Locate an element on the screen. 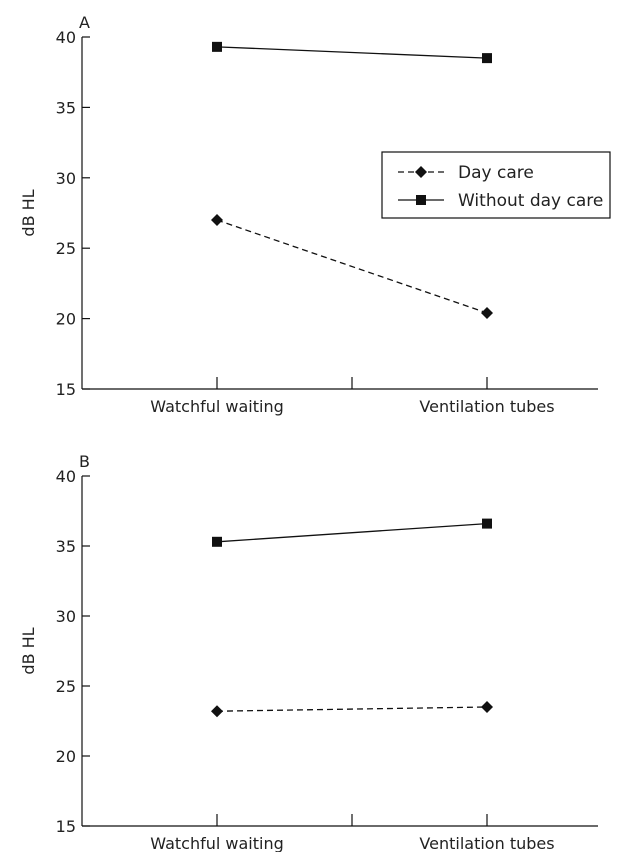 The image size is (620, 852). legend-marker-diamond is located at coordinates (421, 172).